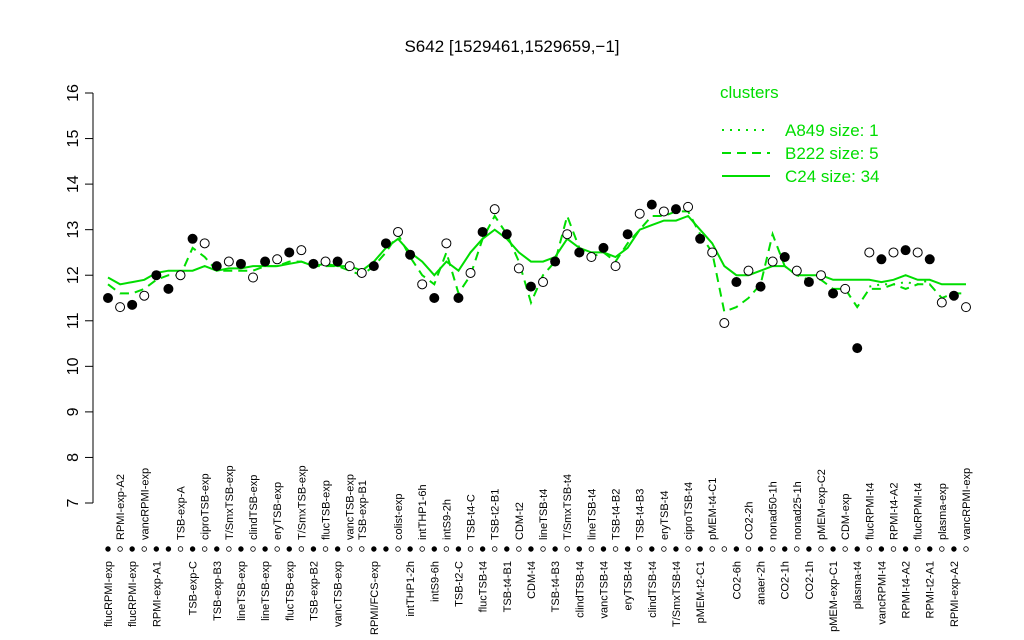 The width and height of the screenshot is (1024, 640). Describe the element at coordinates (206, 506) in the screenshot. I see `x-tick-label: ciproTSB-exp` at that location.